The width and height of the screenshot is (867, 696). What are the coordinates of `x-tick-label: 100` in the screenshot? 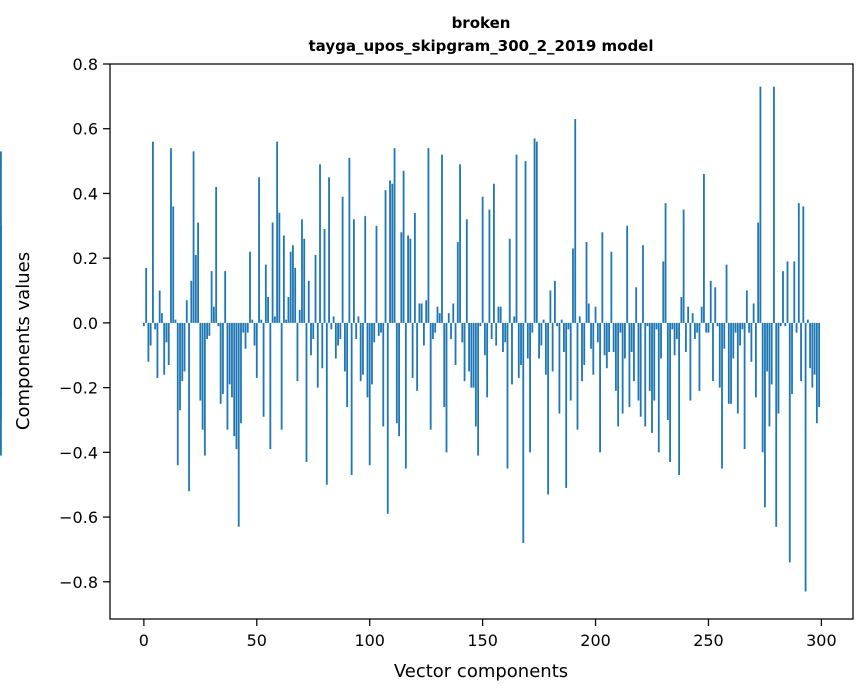 It's located at (369, 640).